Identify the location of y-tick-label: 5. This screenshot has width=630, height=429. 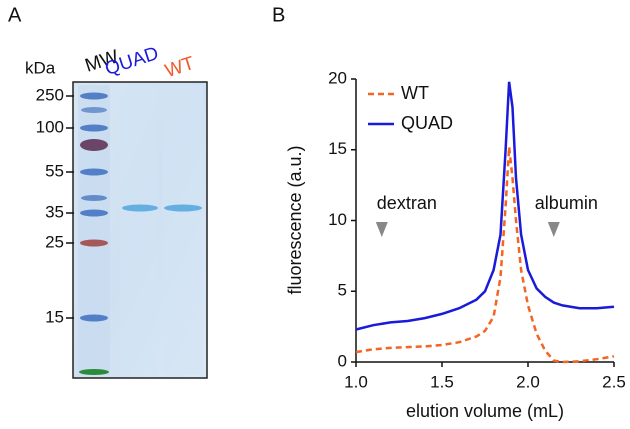
(342, 290).